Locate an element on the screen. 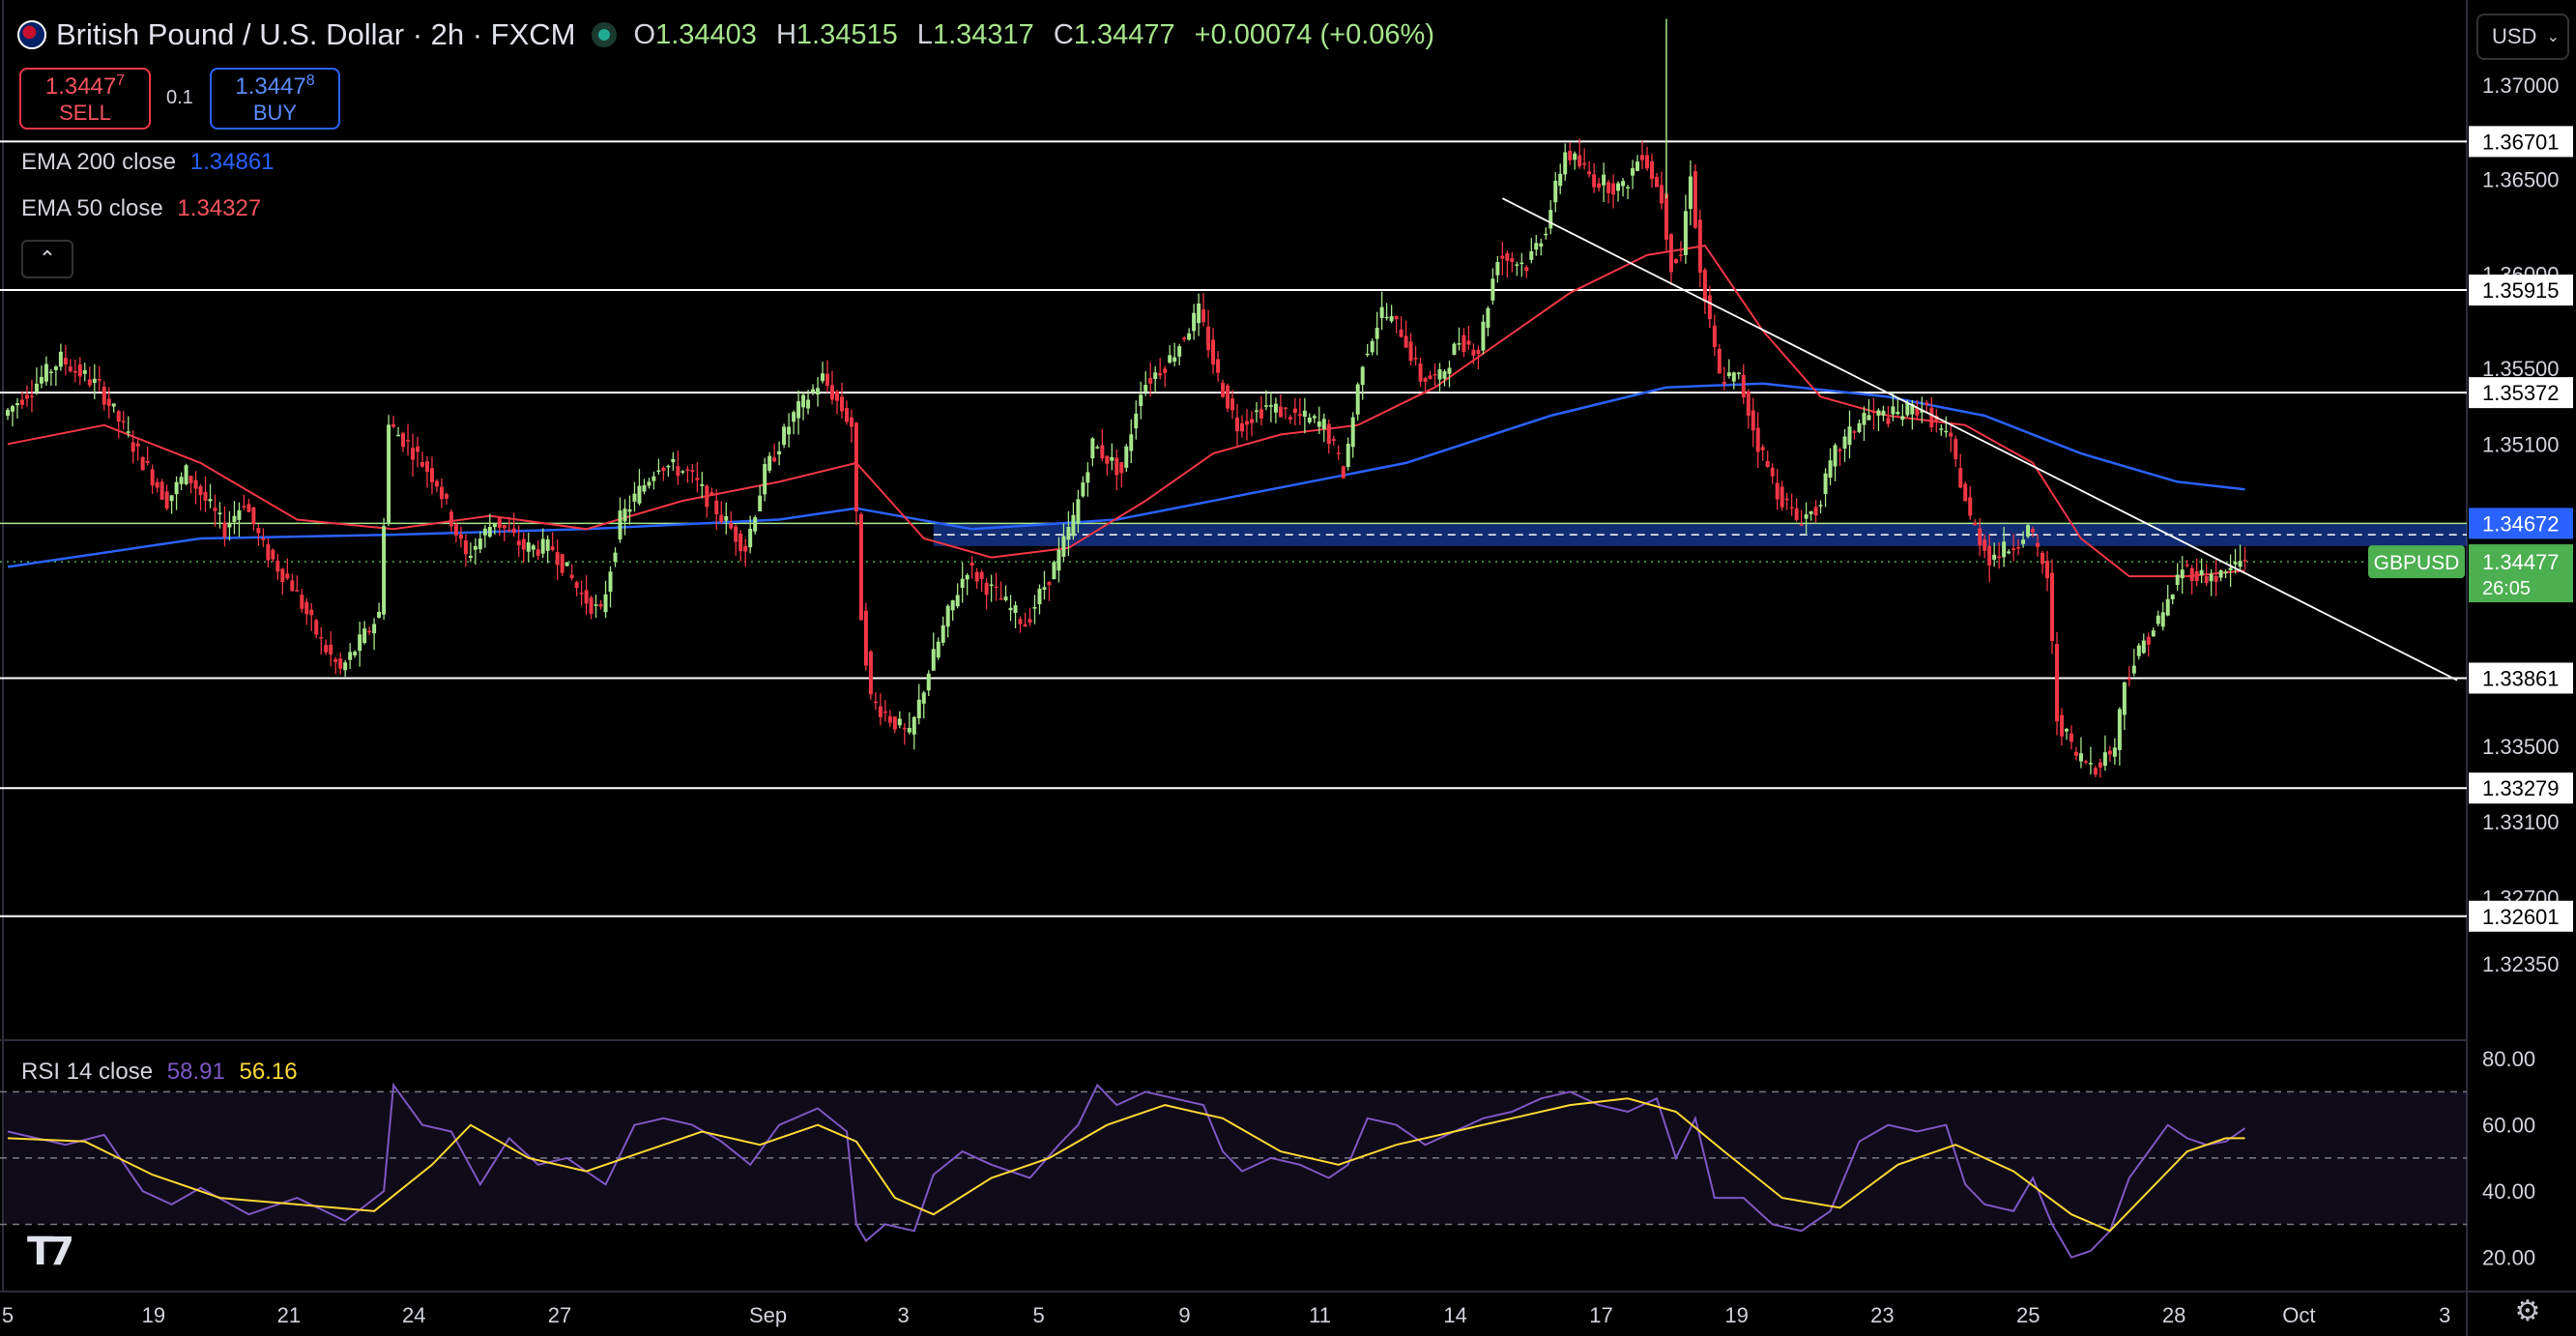 The height and width of the screenshot is (1336, 2576). time-tick-label: 17 is located at coordinates (1600, 1315).